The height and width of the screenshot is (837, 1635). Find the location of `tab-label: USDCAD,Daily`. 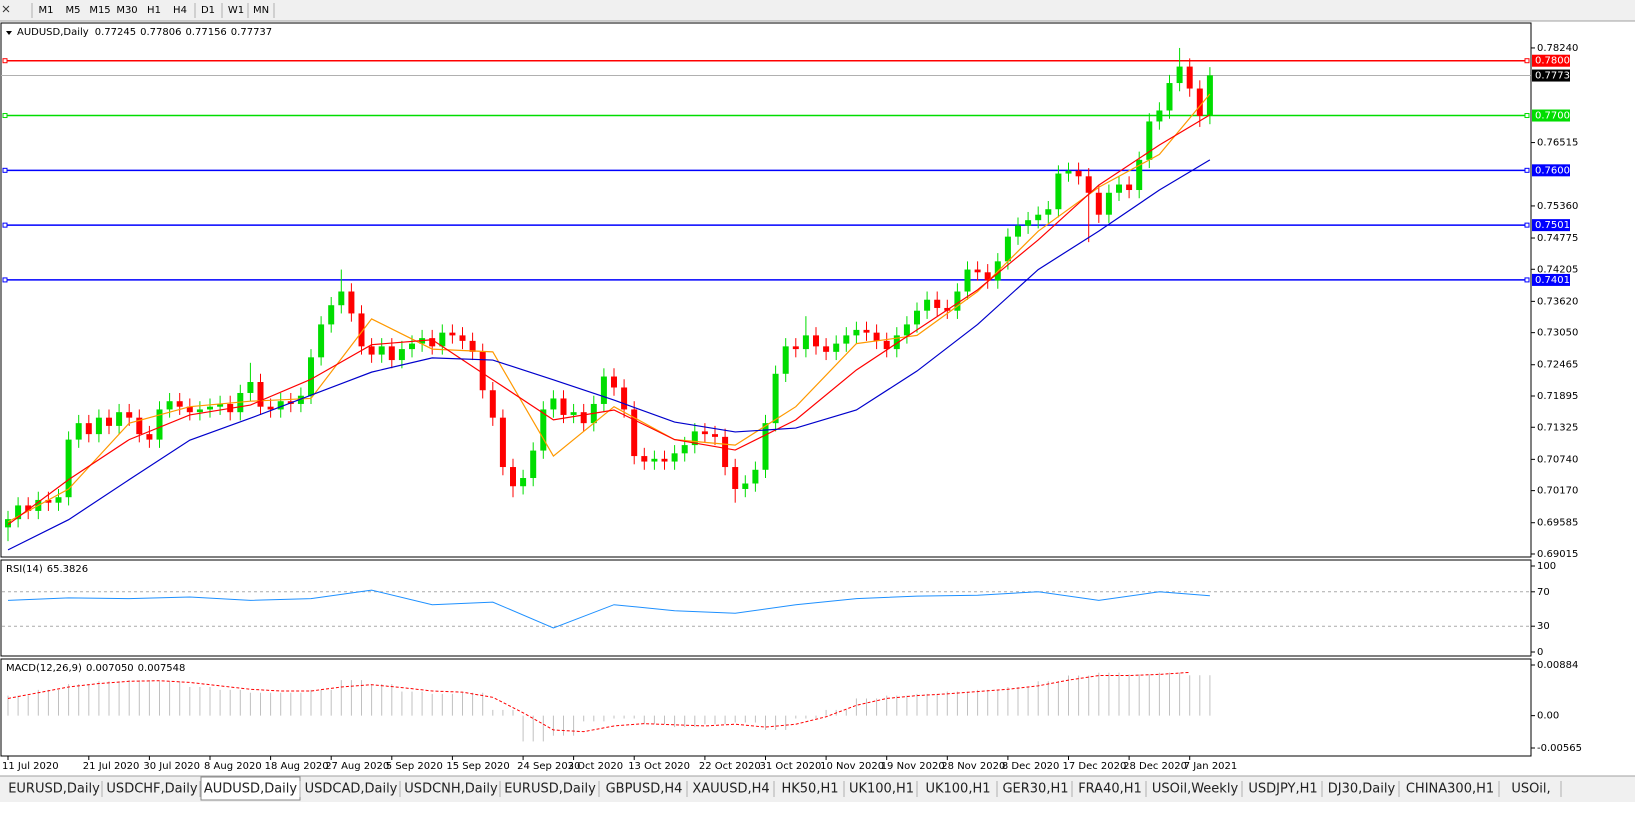

tab-label: USDCAD,Daily is located at coordinates (351, 789).